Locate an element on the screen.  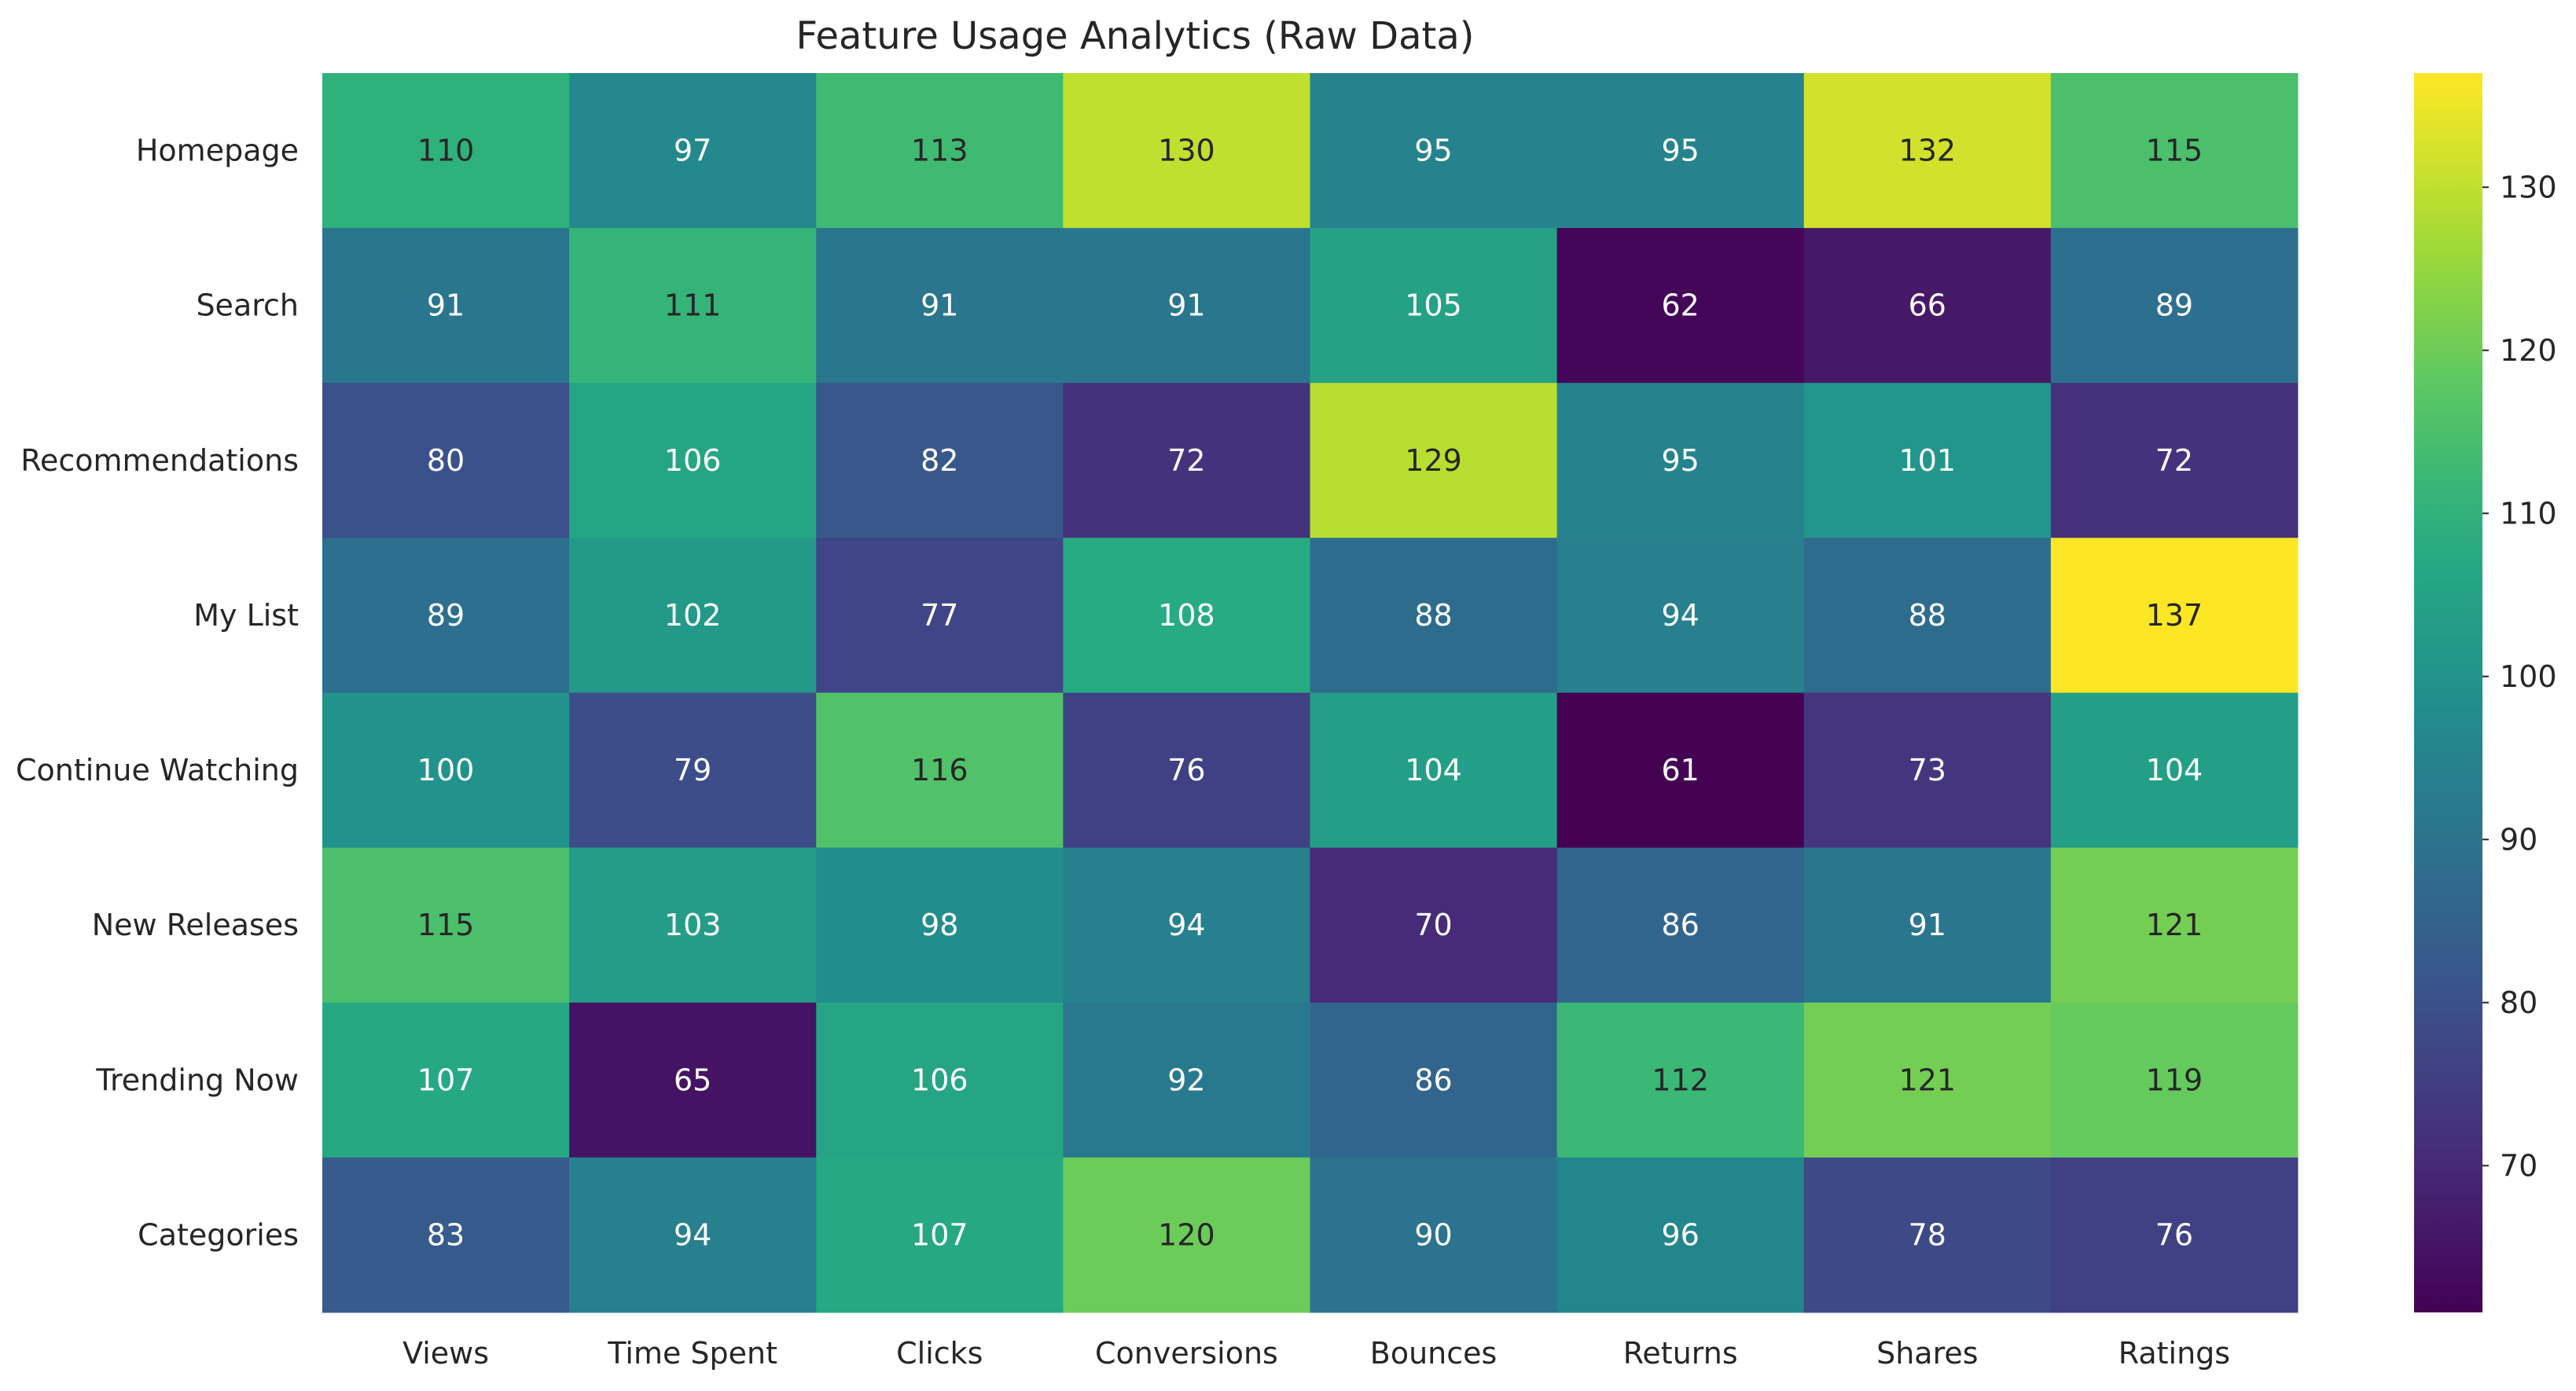
heatmap-cell-value: 92 is located at coordinates (1186, 1080).